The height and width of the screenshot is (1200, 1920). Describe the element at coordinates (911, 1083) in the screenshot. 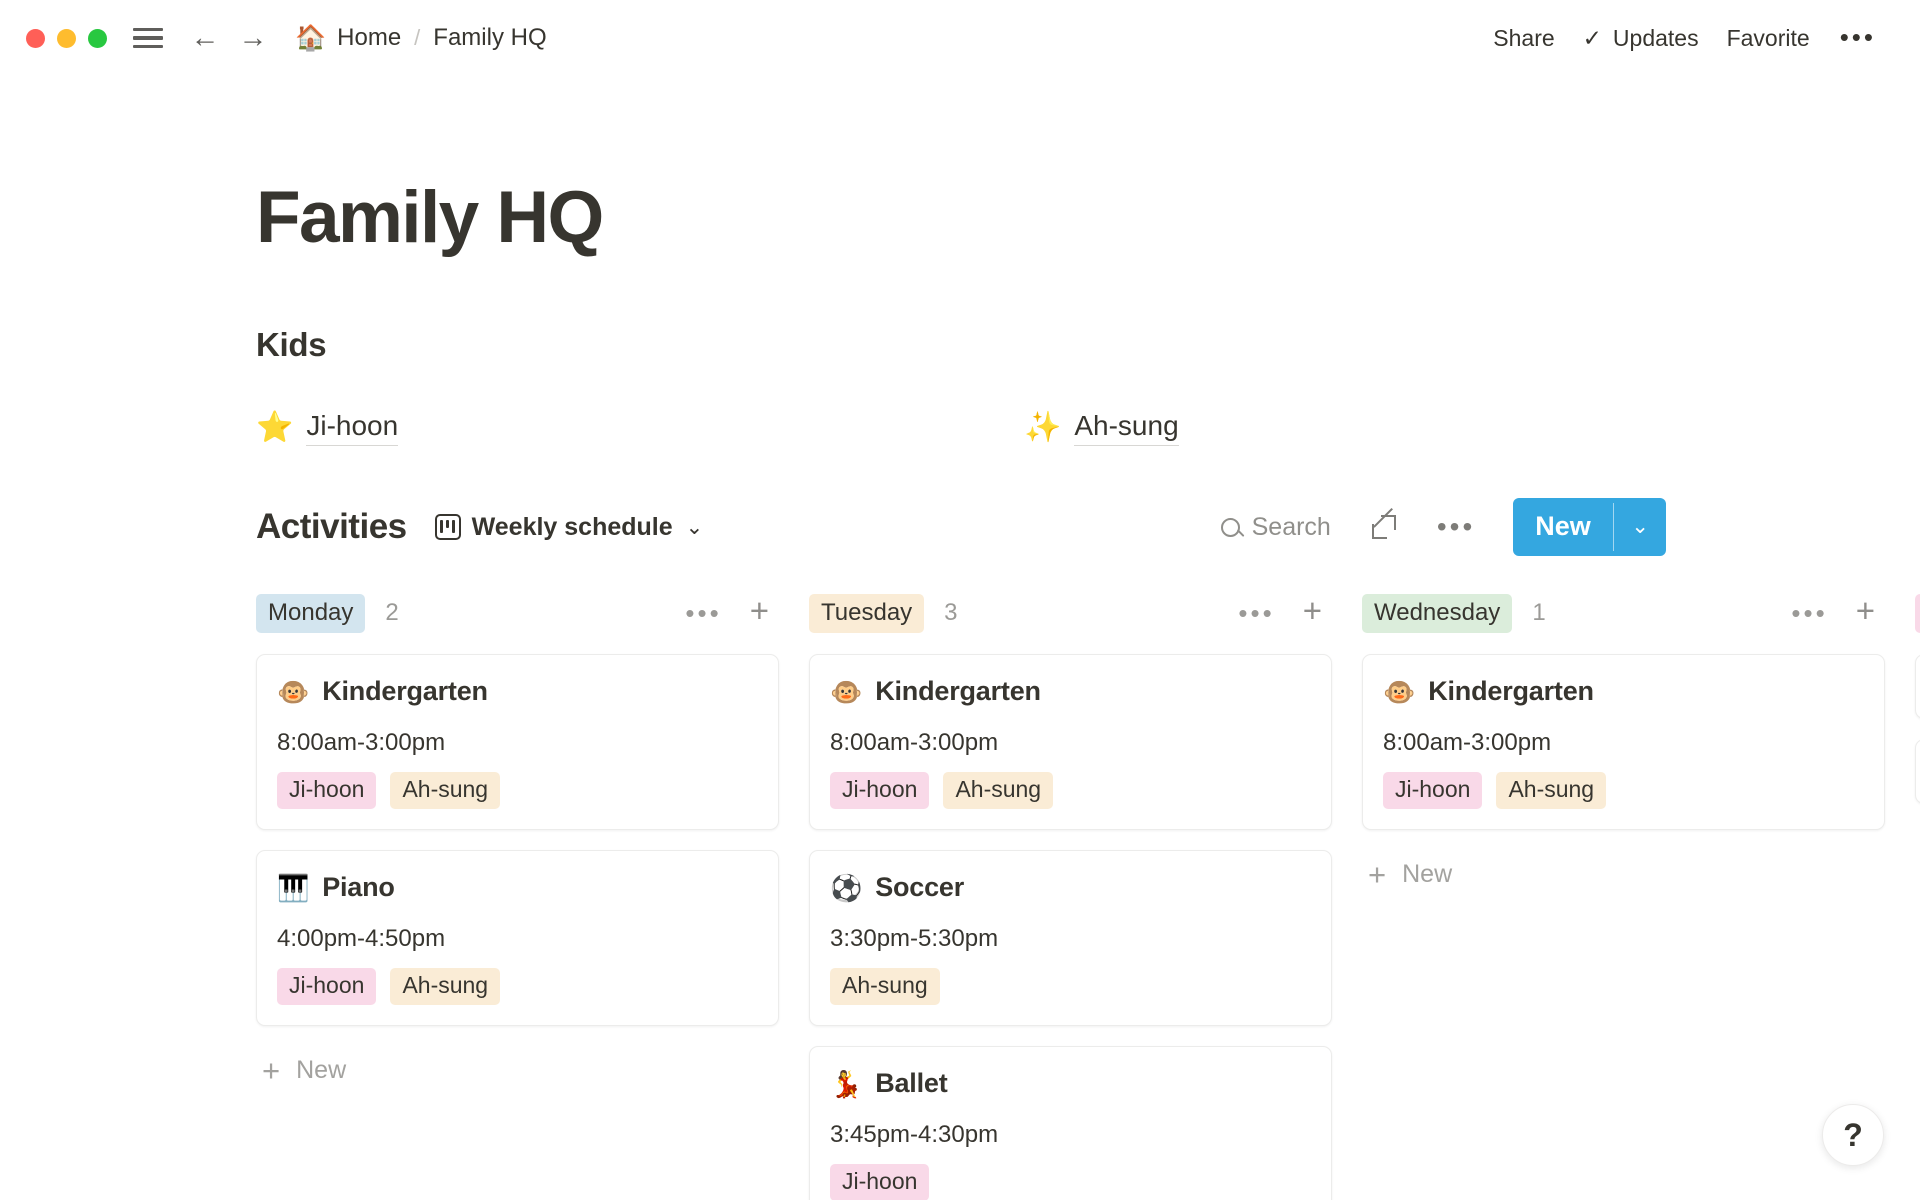

I see `activity-title-text: Ballet` at that location.